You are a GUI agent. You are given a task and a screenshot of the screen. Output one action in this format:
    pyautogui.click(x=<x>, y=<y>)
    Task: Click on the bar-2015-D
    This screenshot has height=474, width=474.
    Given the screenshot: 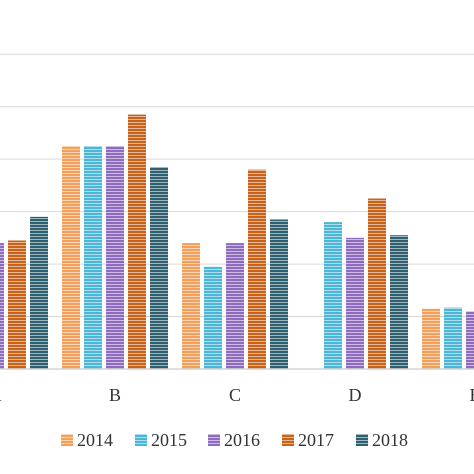 What is the action you would take?
    pyautogui.click(x=333, y=295)
    